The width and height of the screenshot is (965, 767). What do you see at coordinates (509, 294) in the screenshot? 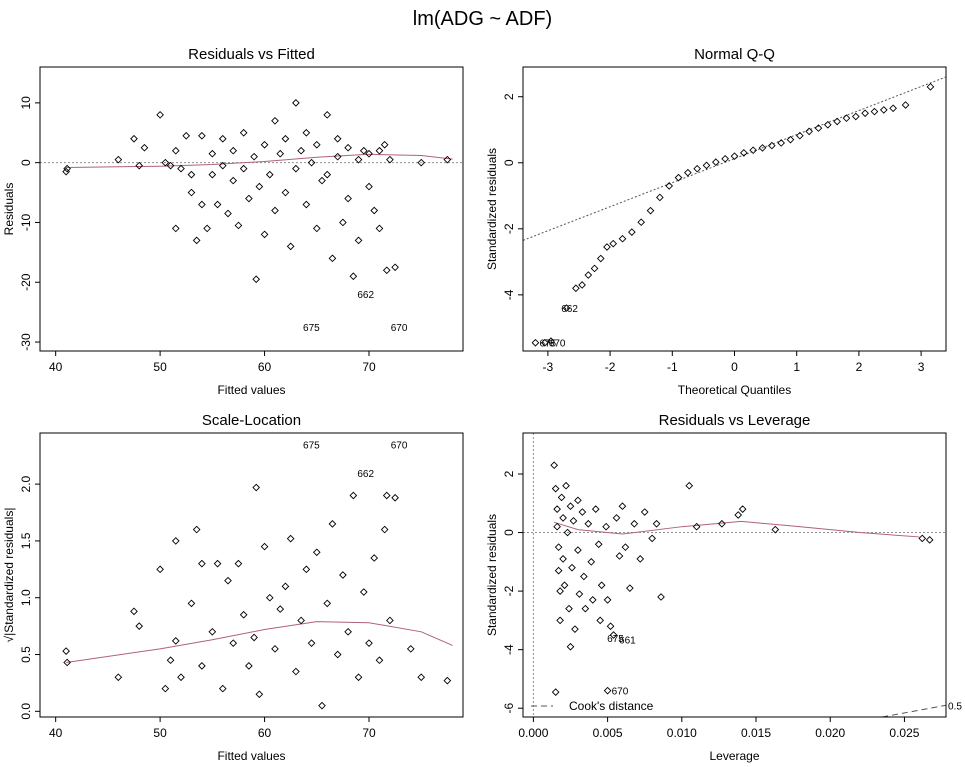
I see `y-tick-label: -4` at bounding box center [509, 294].